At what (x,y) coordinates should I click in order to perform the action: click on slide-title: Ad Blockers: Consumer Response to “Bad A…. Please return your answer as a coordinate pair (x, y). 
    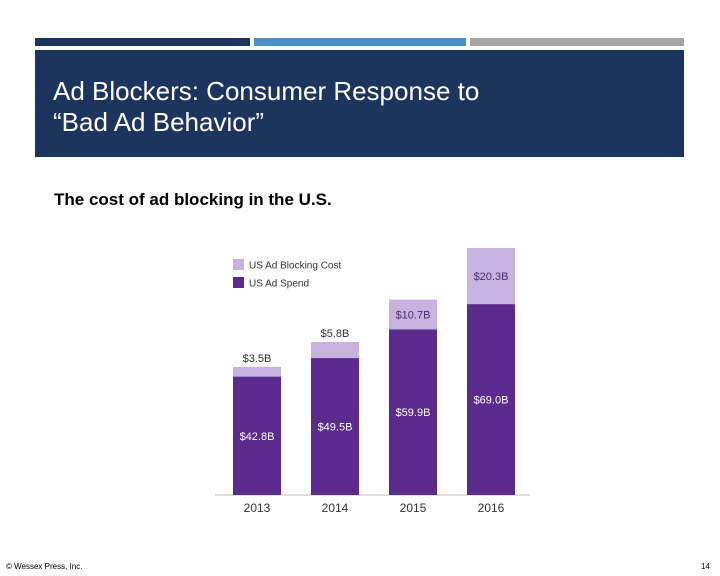
    Looking at the image, I should click on (358, 107).